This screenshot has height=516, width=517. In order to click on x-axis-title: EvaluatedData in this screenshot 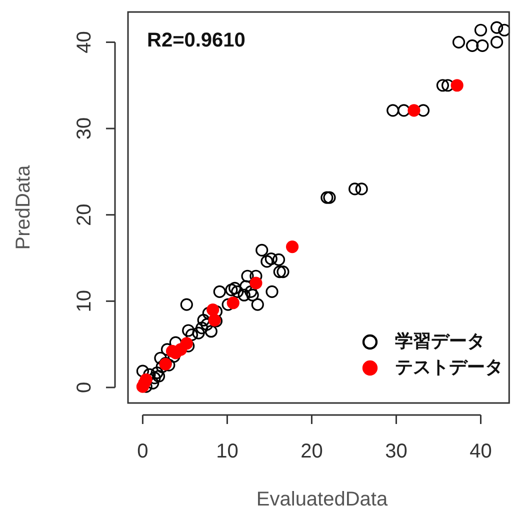, I will do `click(322, 499)`.